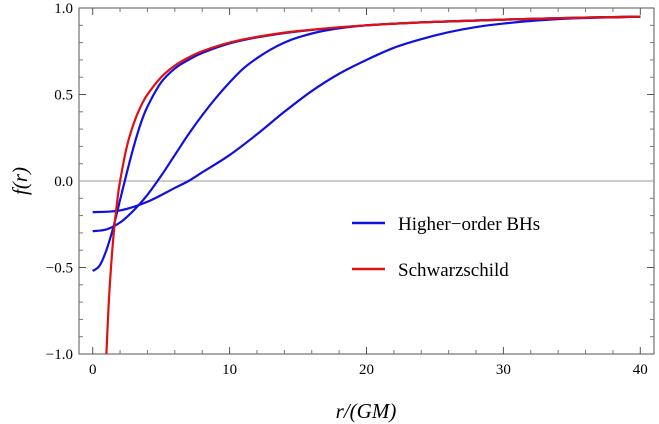 The height and width of the screenshot is (424, 659). Describe the element at coordinates (93, 370) in the screenshot. I see `x-tick-label: 0` at that location.